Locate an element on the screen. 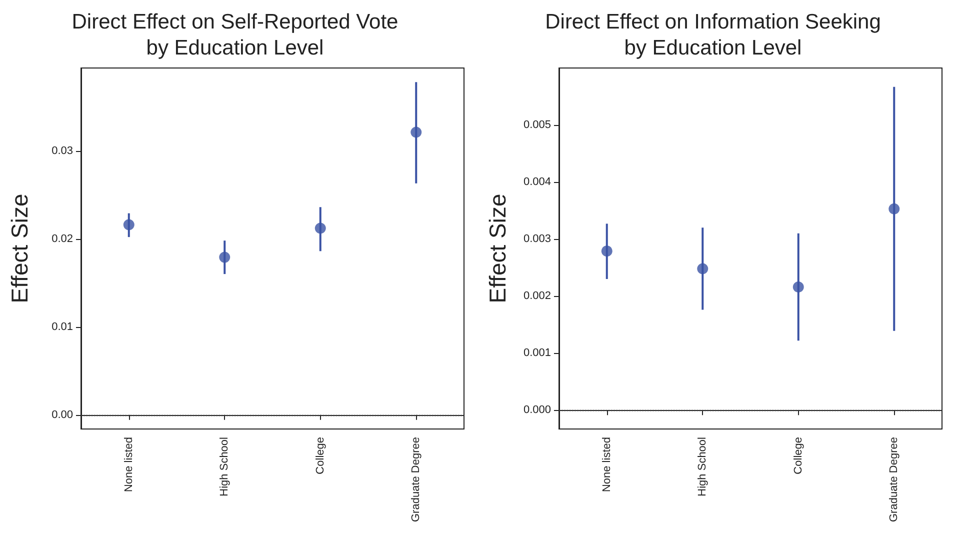  y-tick-label: 0.004 is located at coordinates (537, 182).